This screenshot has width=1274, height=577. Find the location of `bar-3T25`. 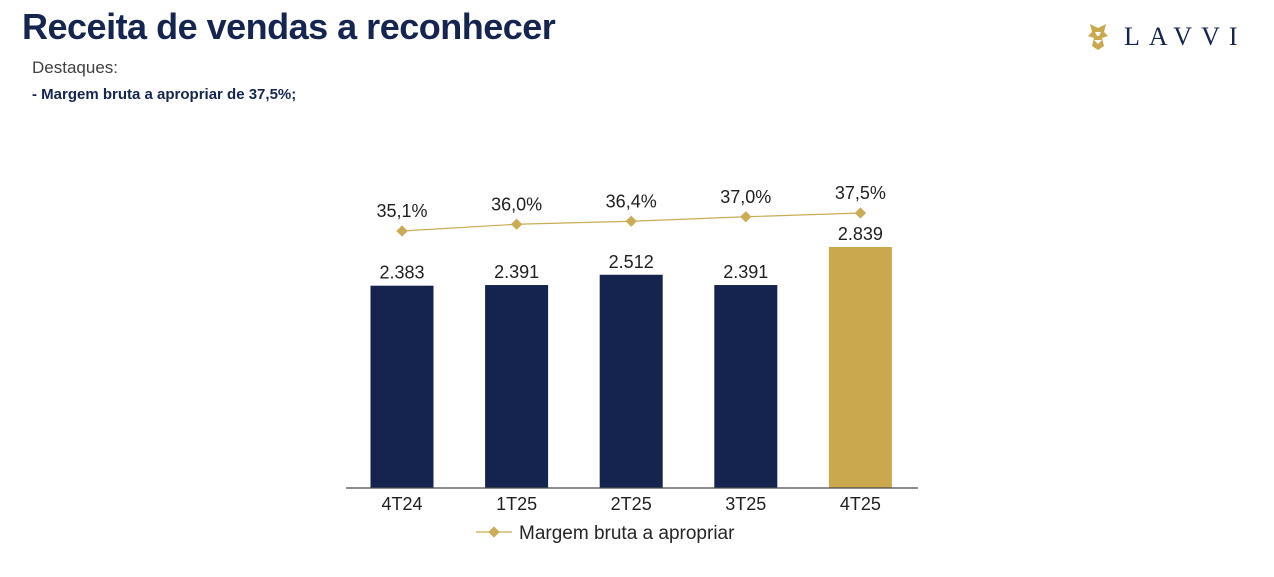

bar-3T25 is located at coordinates (746, 386).